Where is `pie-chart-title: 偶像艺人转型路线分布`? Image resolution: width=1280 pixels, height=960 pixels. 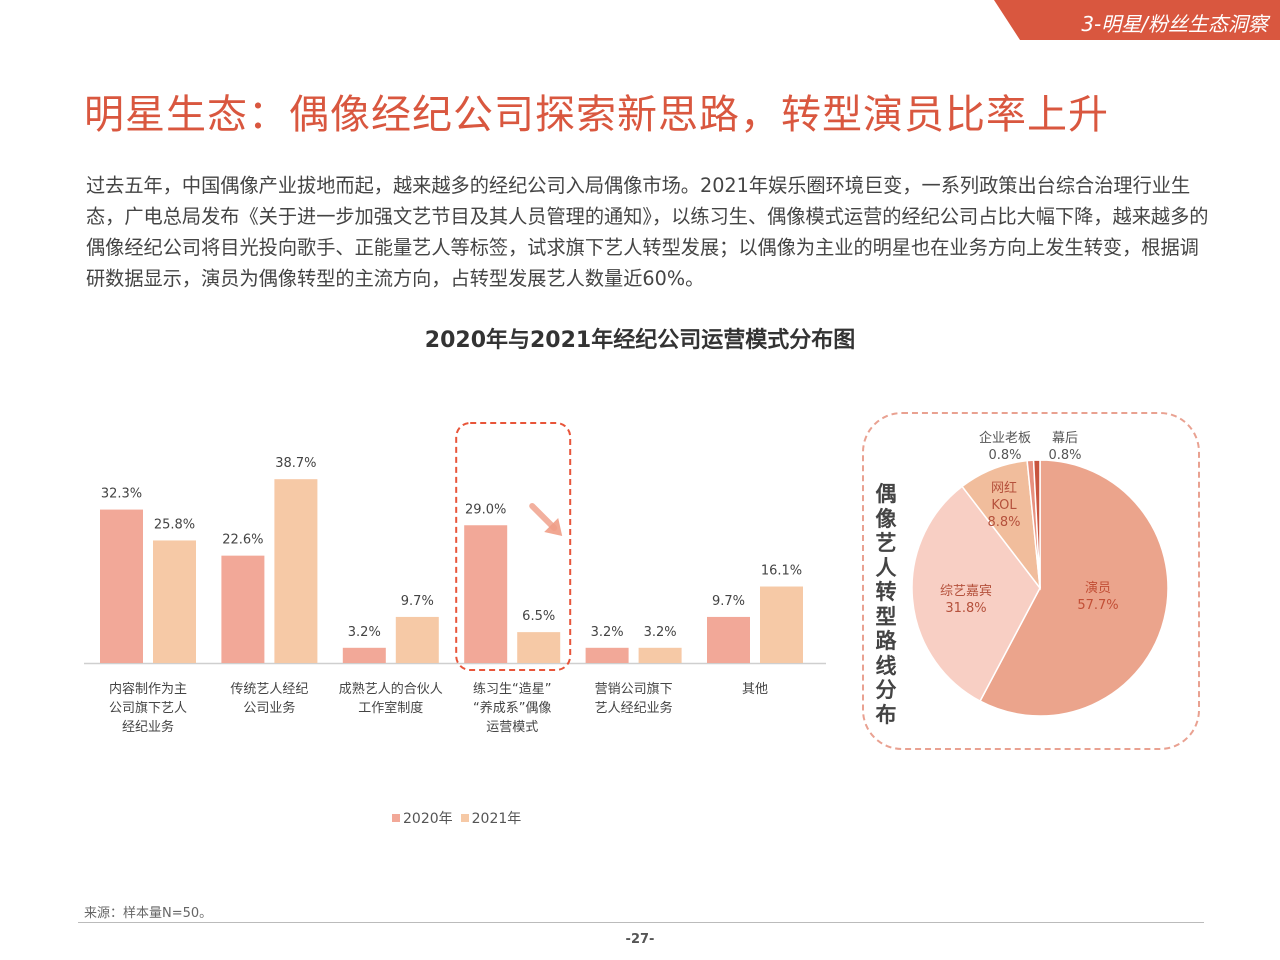
pie-chart-title: 偶像艺人转型路线分布 is located at coordinates (886, 604).